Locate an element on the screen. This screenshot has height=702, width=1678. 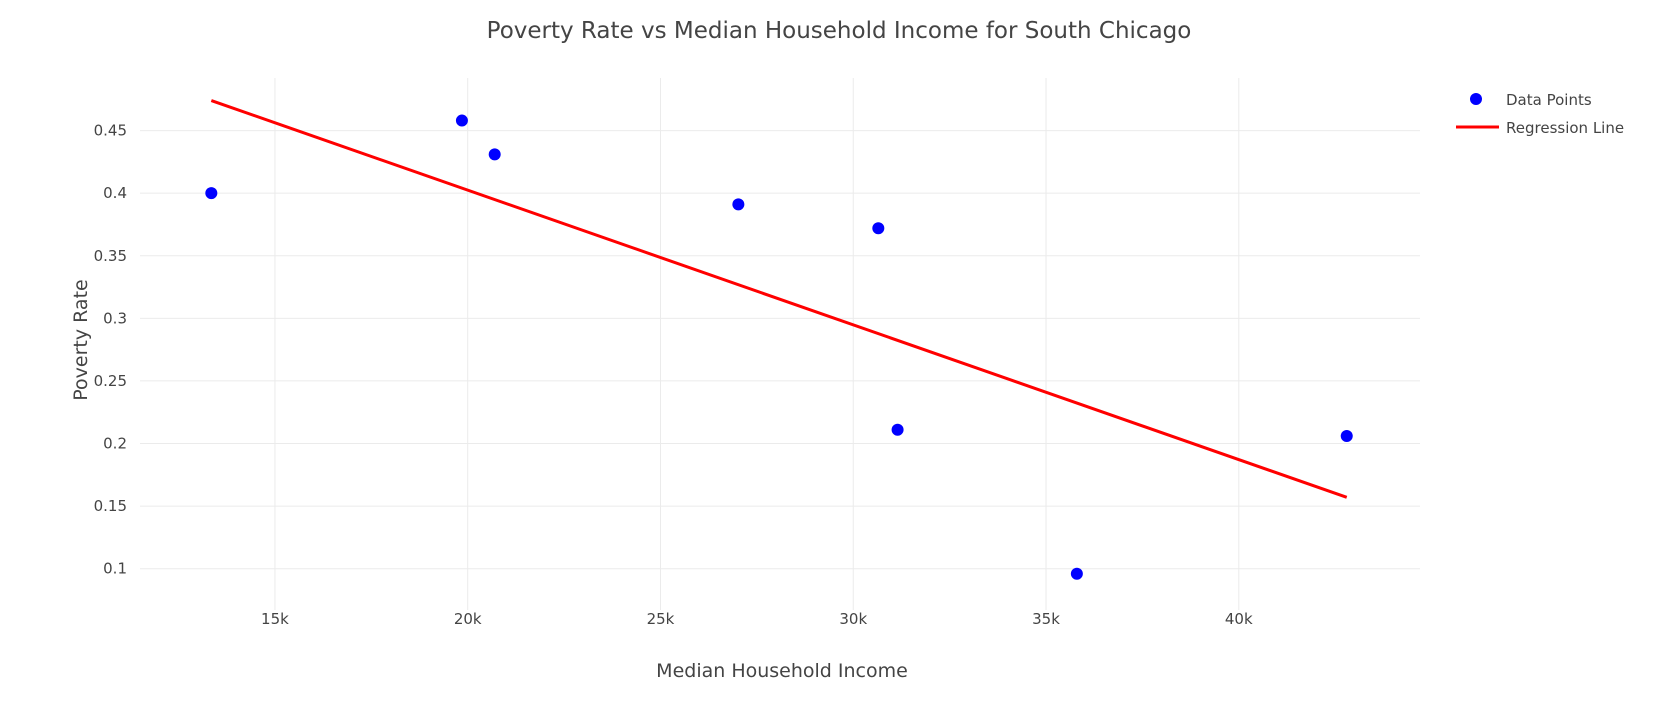
y-tick-label: 0.35 is located at coordinates (110, 256).